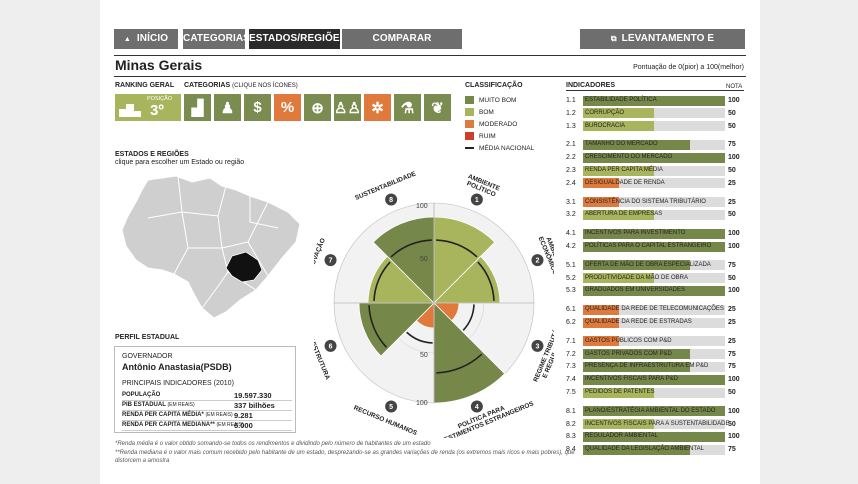 Image resolution: width=858 pixels, height=484 pixels. Describe the element at coordinates (662, 46) in the screenshot. I see `nav-methodology-button: ⧉ LEVANTAMENTO E METODOLOGIA` at that location.